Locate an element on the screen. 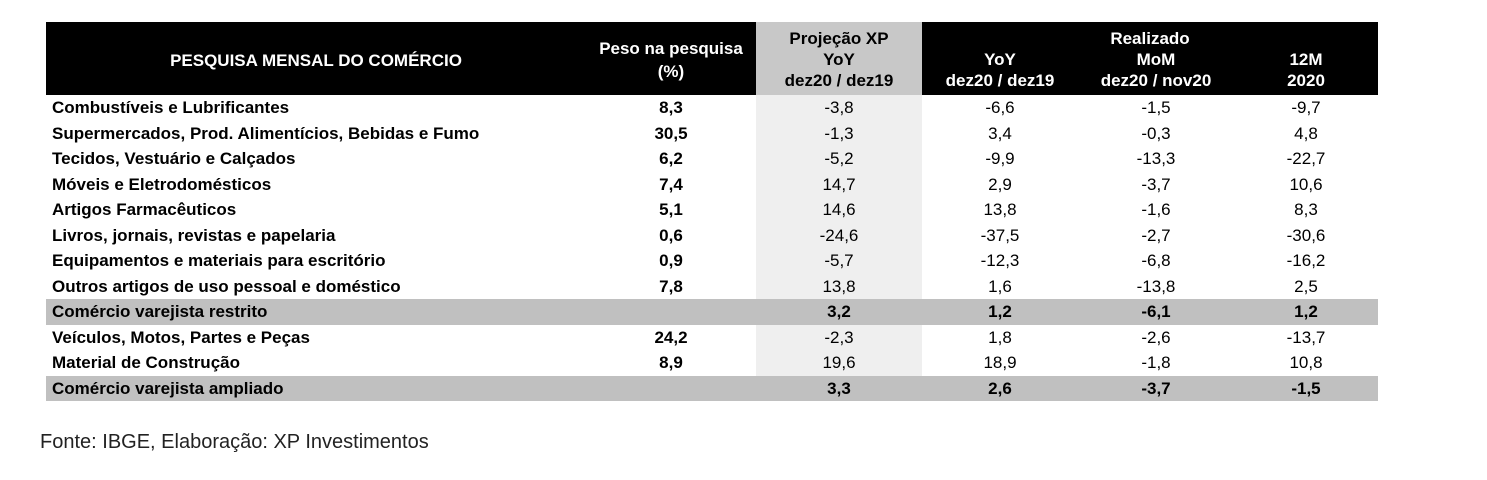 This screenshot has height=480, width=1487. mom-header-line2: dez20 / nov20 is located at coordinates (1156, 82).